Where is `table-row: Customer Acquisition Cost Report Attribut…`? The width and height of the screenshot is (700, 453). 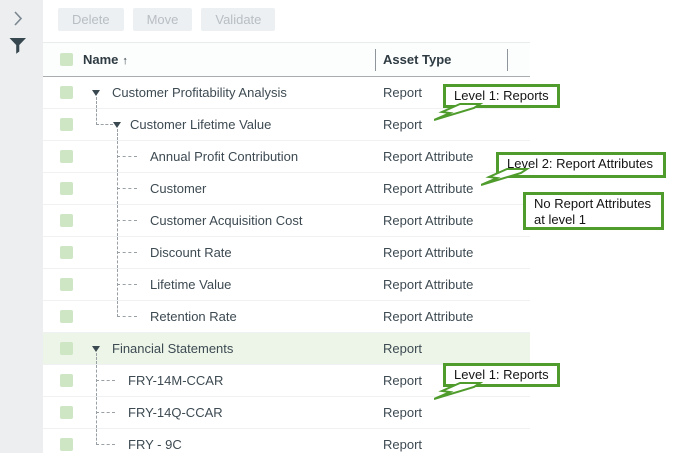
table-row: Customer Acquisition Cost Report Attribut… is located at coordinates (286, 221).